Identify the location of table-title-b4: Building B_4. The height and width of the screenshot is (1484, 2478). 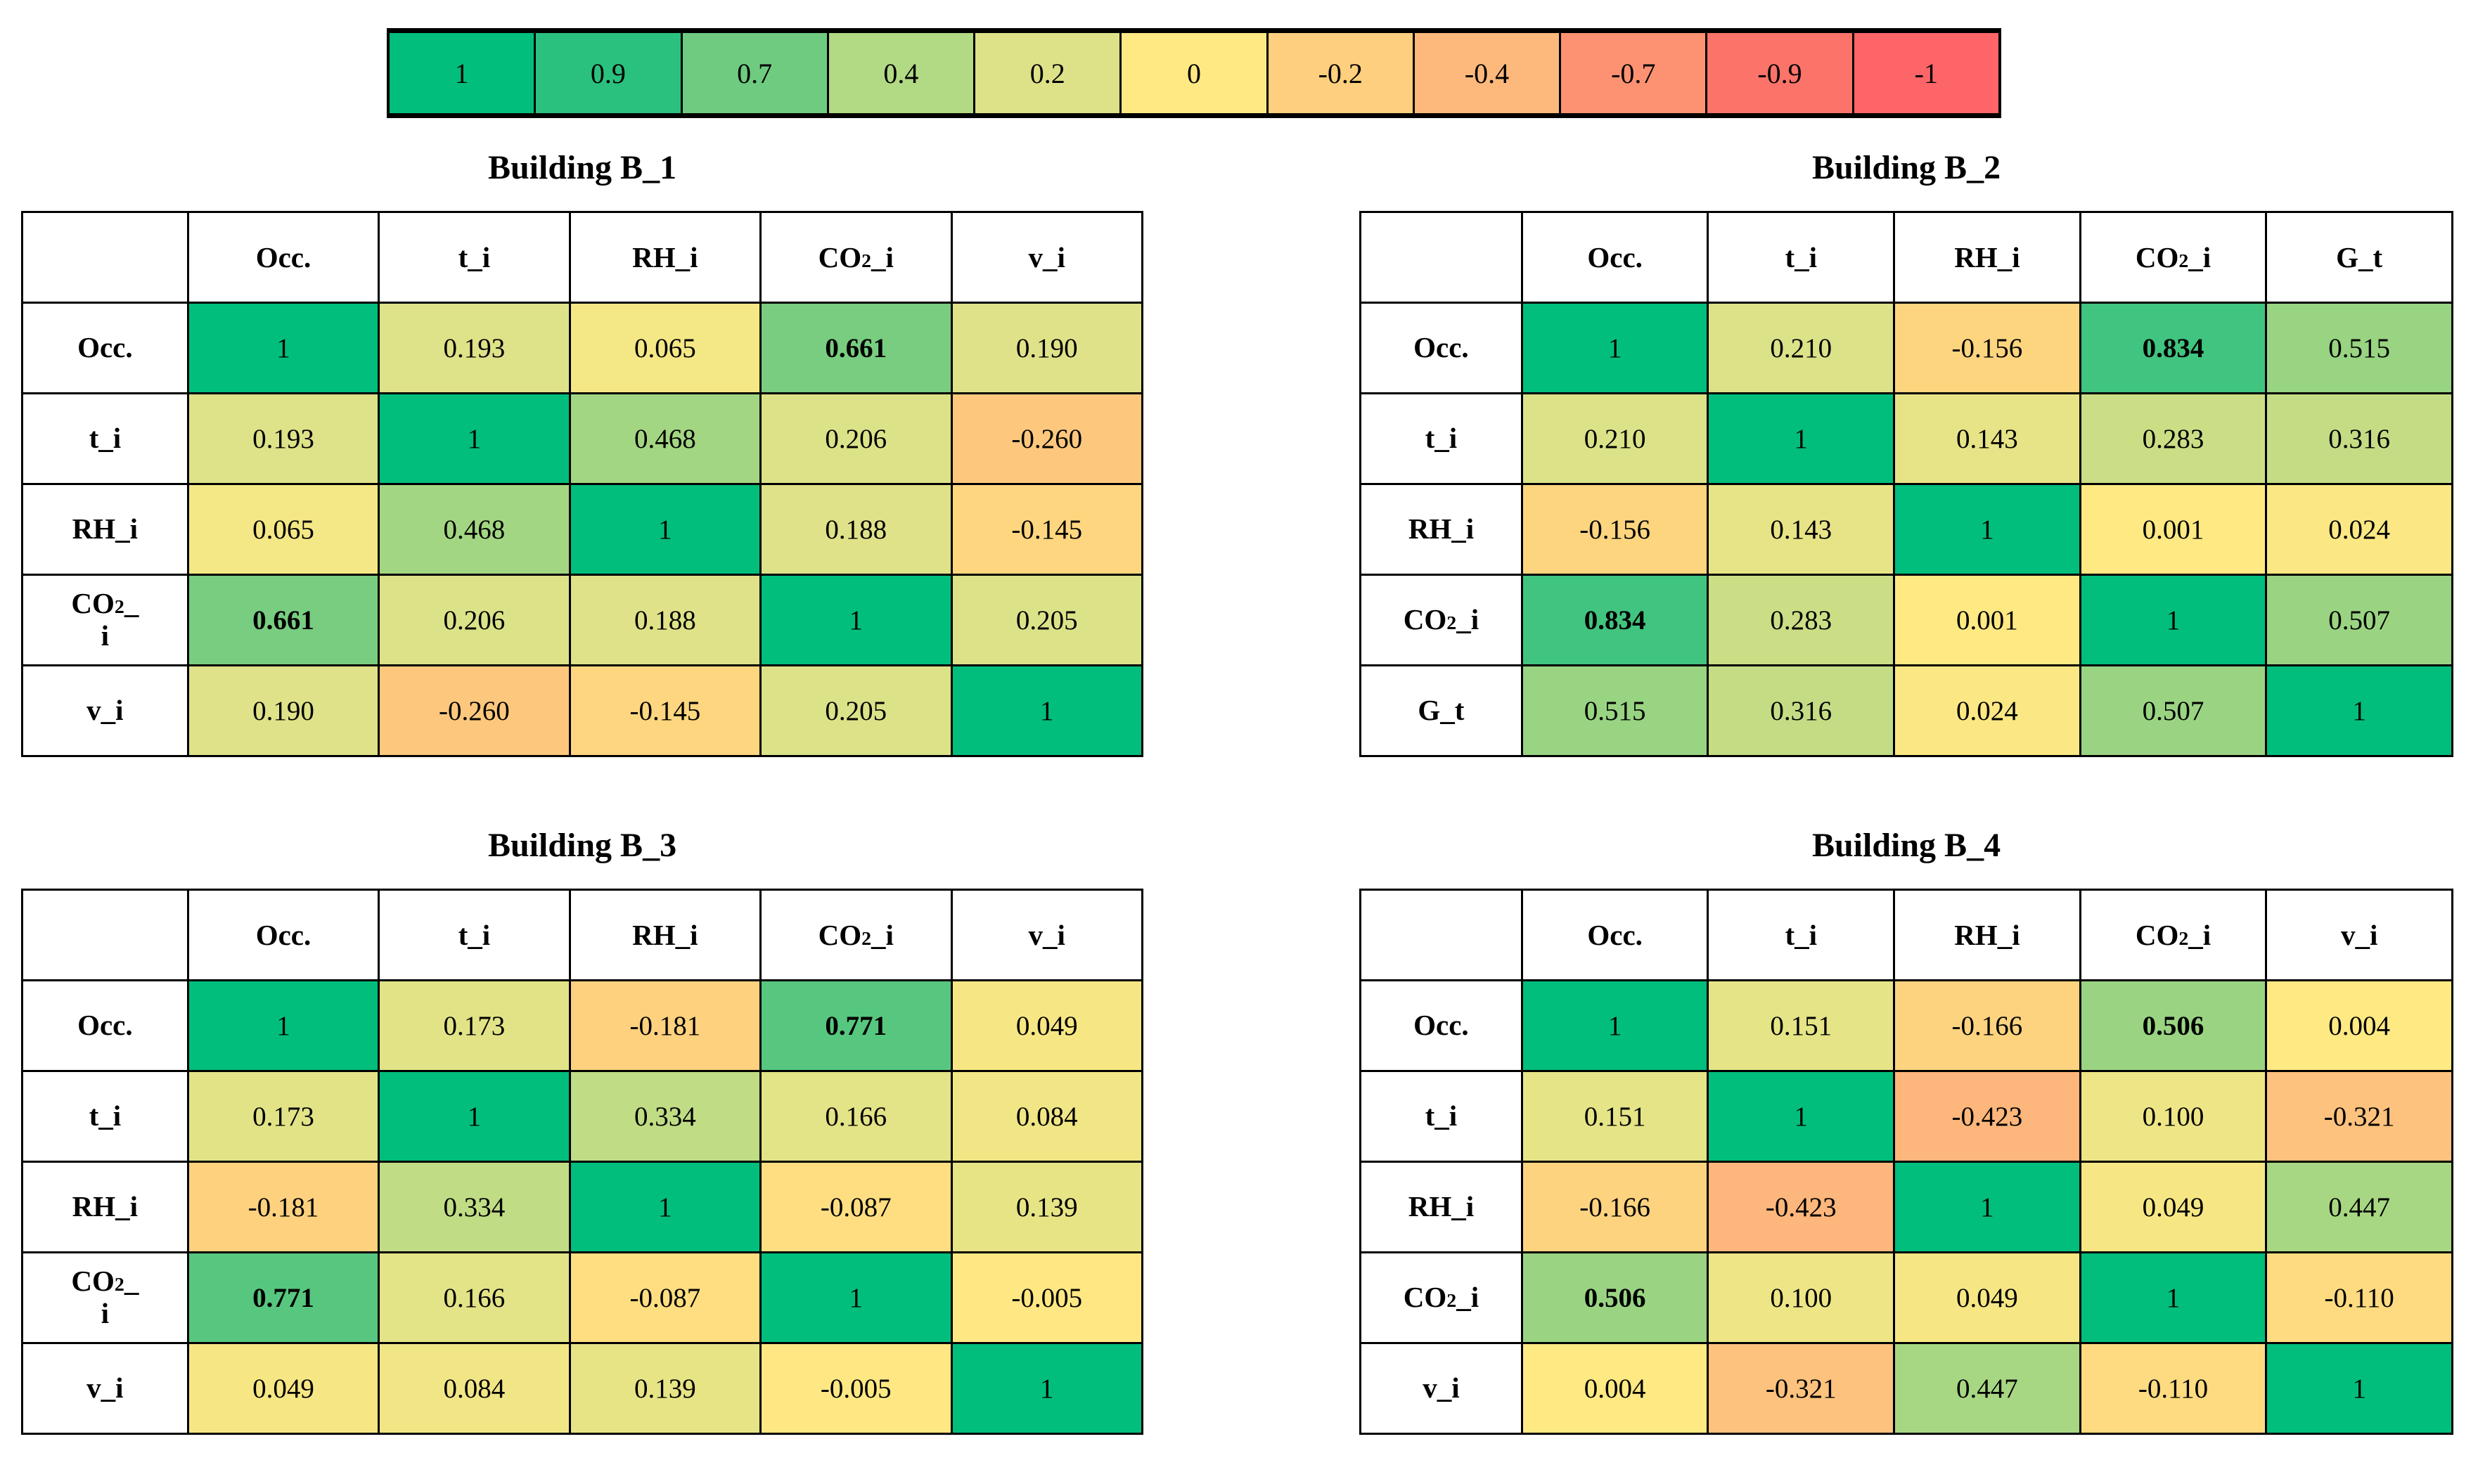
(1906, 845).